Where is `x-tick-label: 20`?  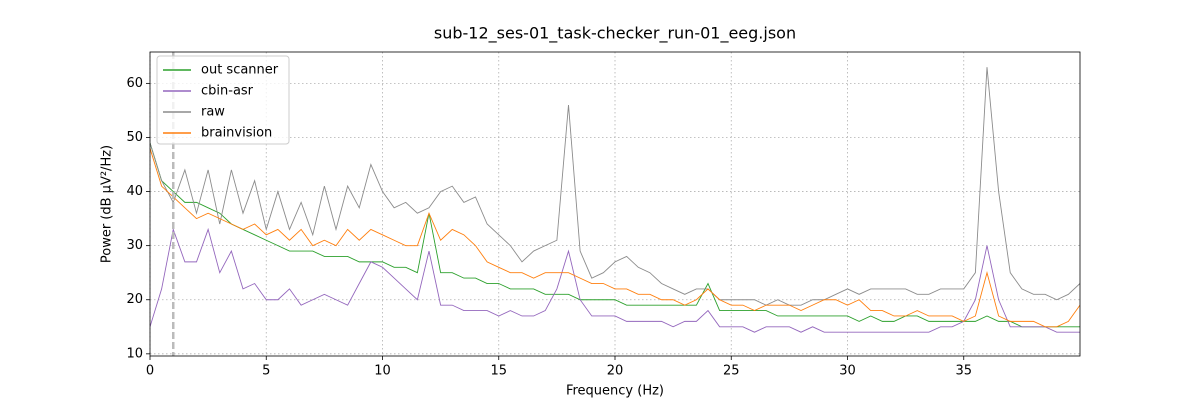
x-tick-label: 20 is located at coordinates (615, 371).